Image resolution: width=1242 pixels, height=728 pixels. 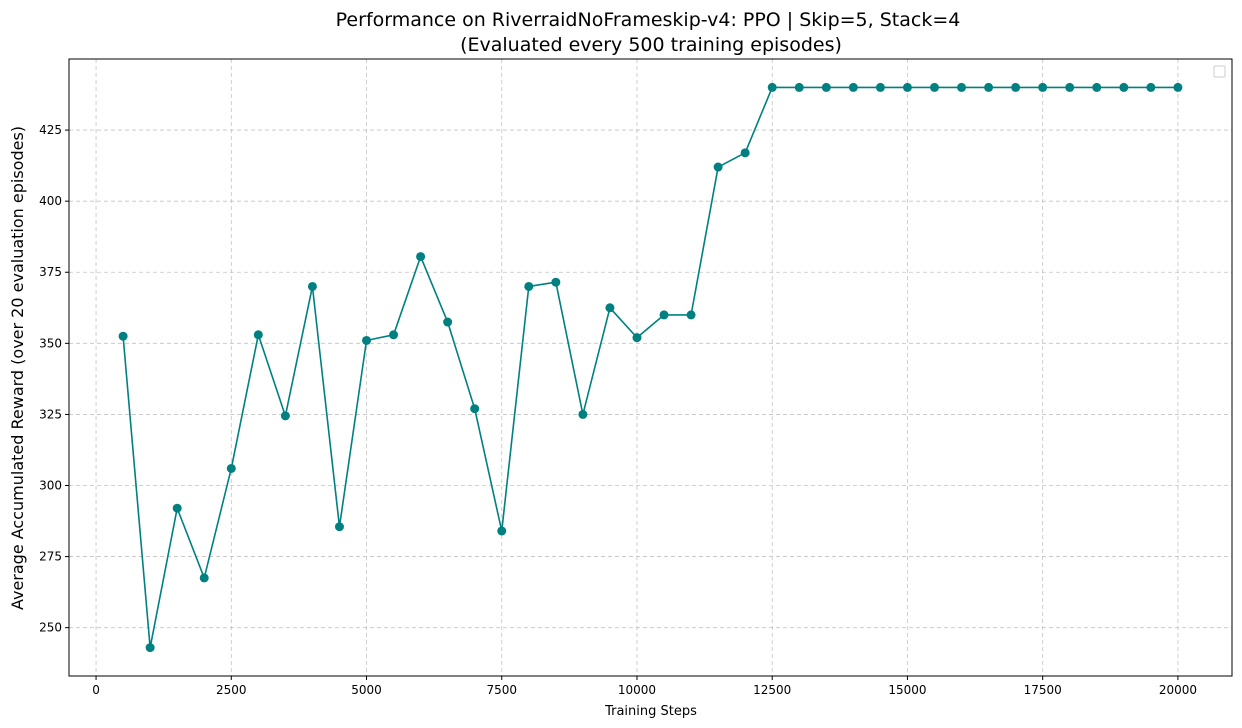 I want to click on x-tick-label: 0, so click(x=96, y=690).